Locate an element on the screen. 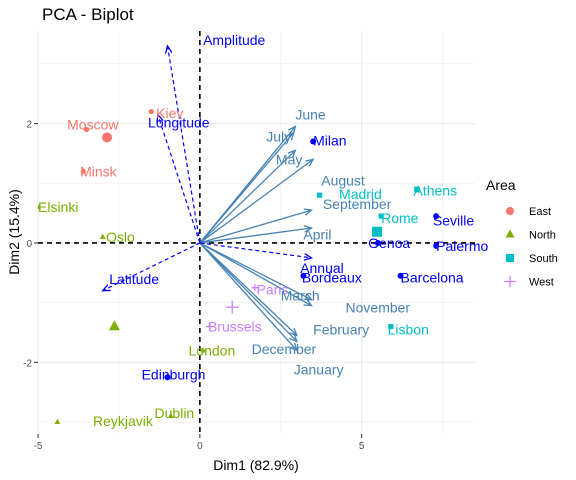 This screenshot has width=576, height=480. supp-arrow-longitude-shaft is located at coordinates (179, 179).